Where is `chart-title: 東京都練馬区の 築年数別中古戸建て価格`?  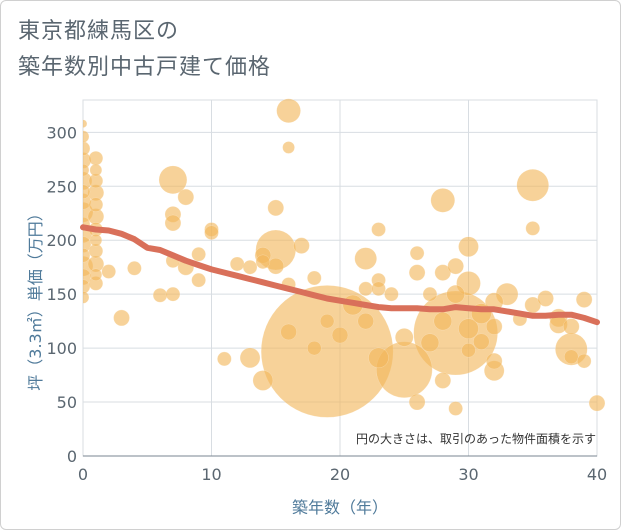
chart-title: 東京都練馬区の 築年数別中古戸建て価格 is located at coordinates (144, 50).